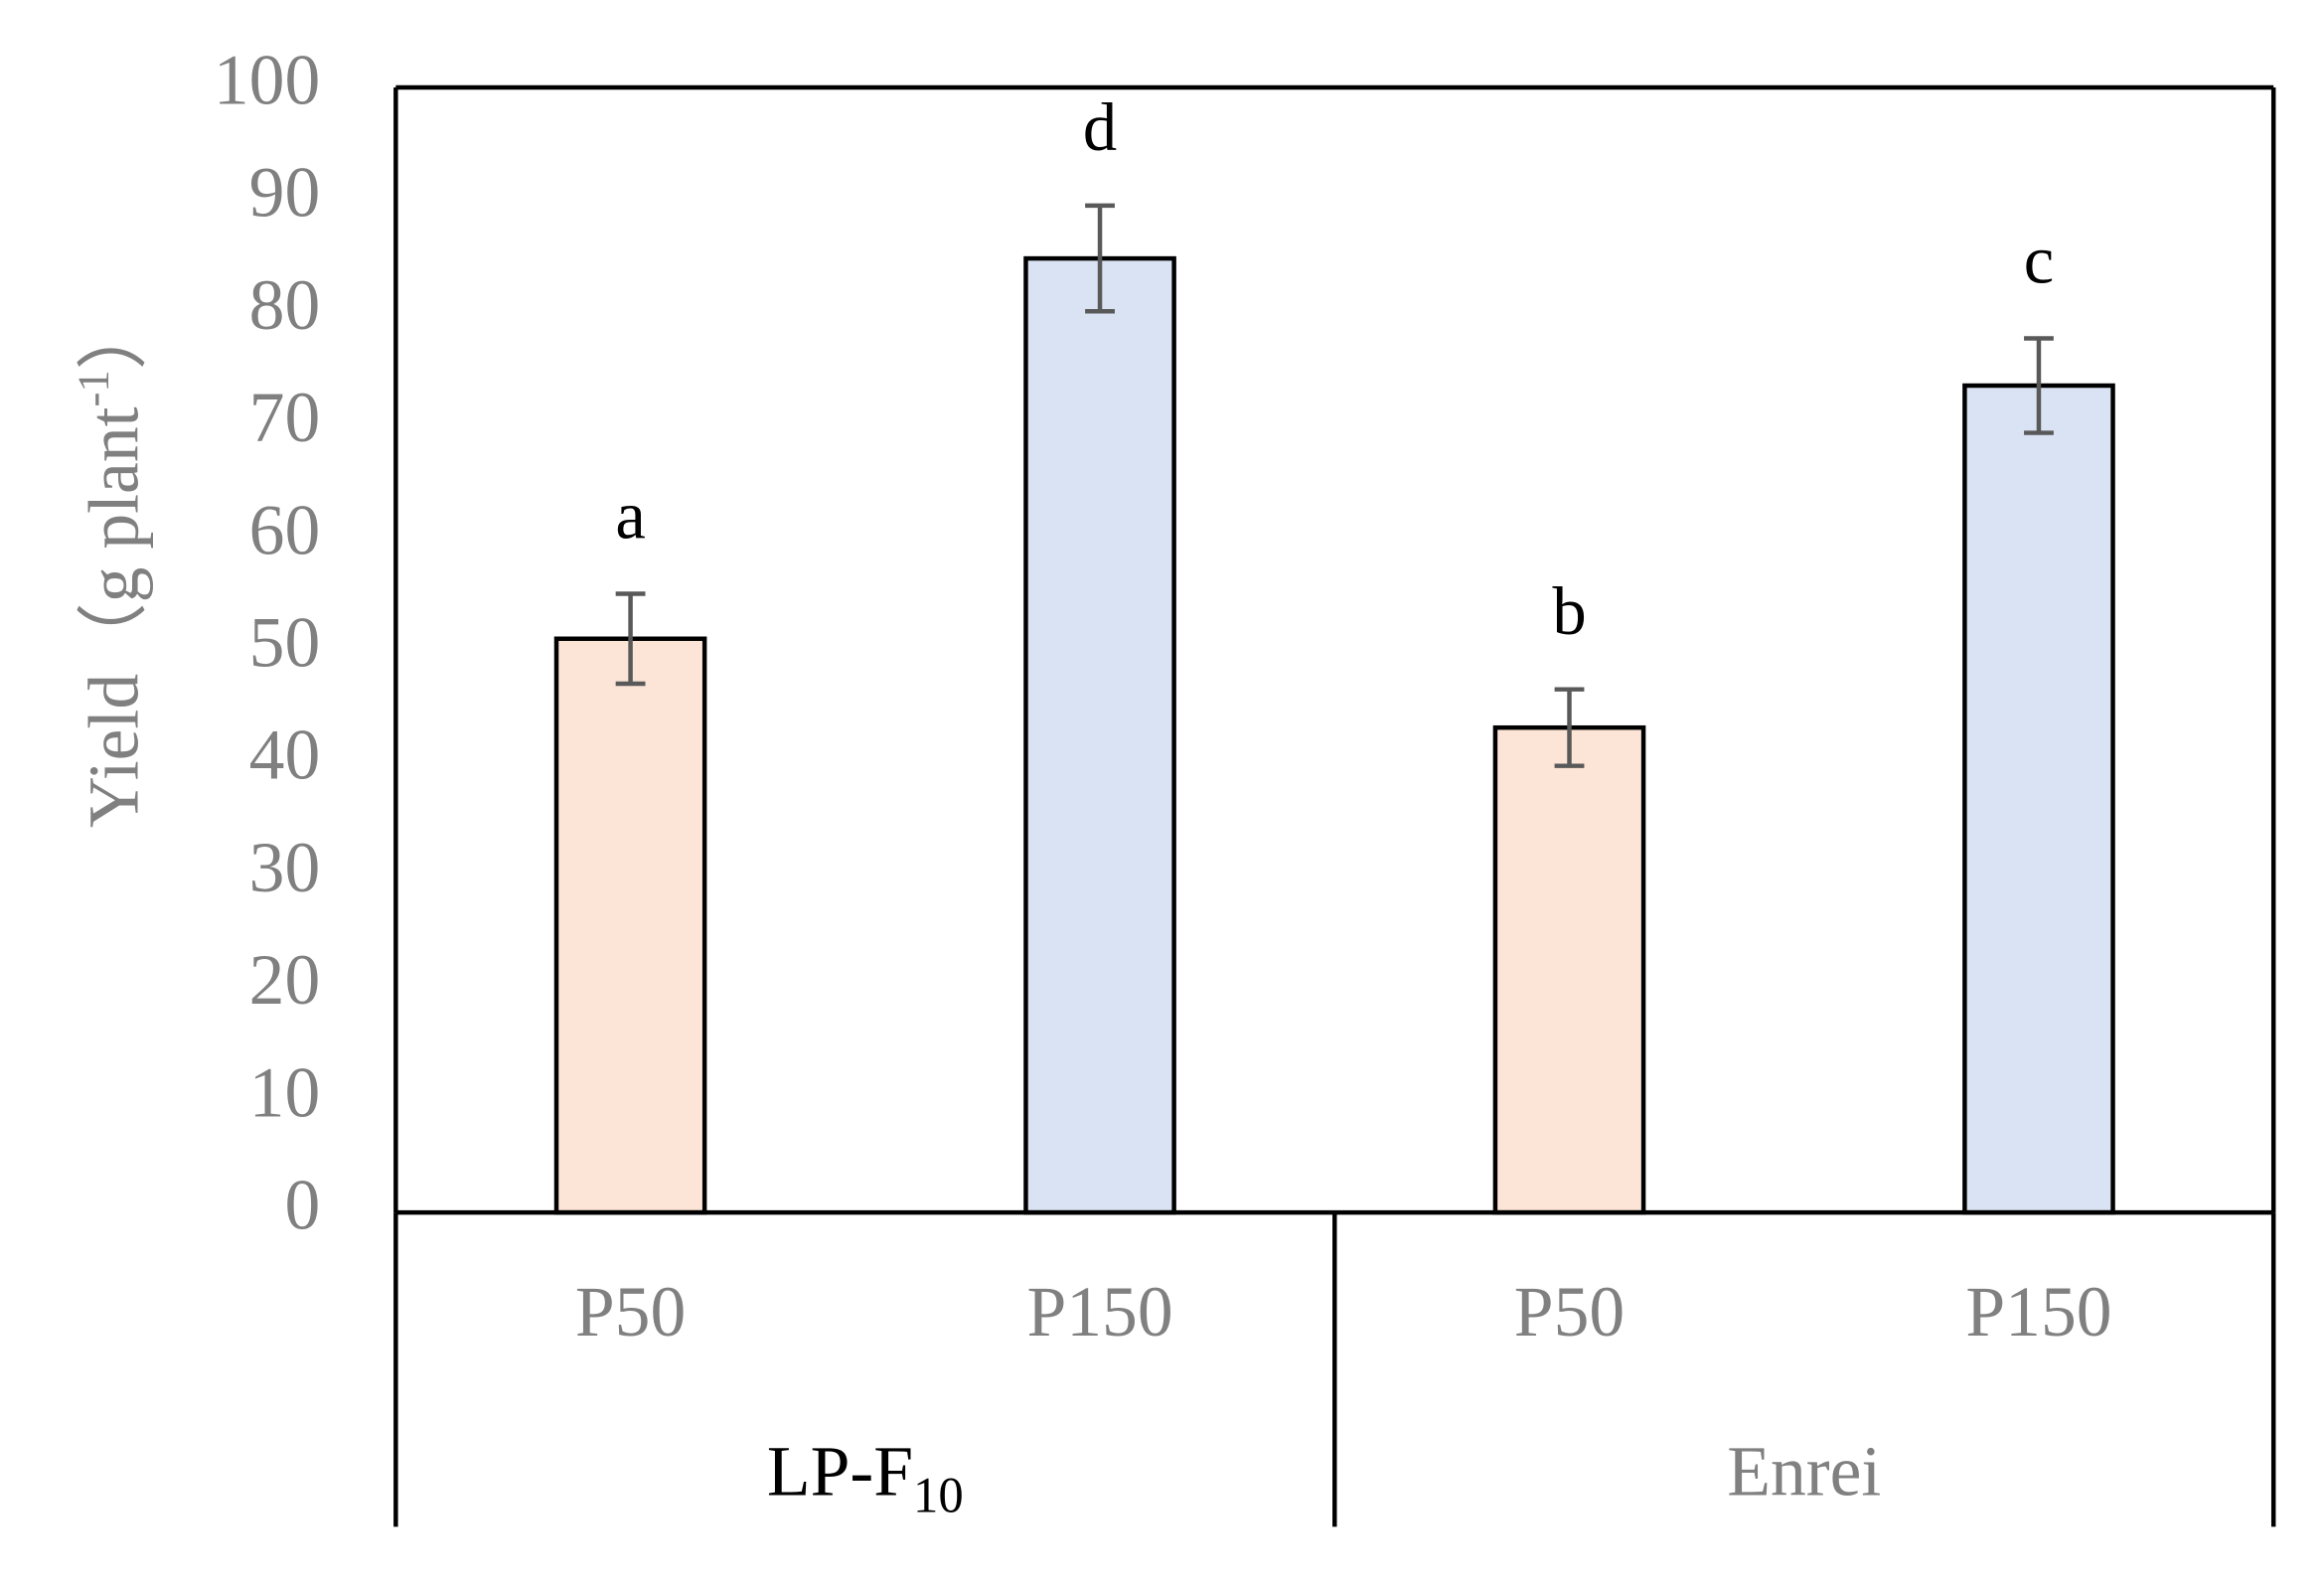  I want to click on group-label: LP-F10, so click(865, 1477).